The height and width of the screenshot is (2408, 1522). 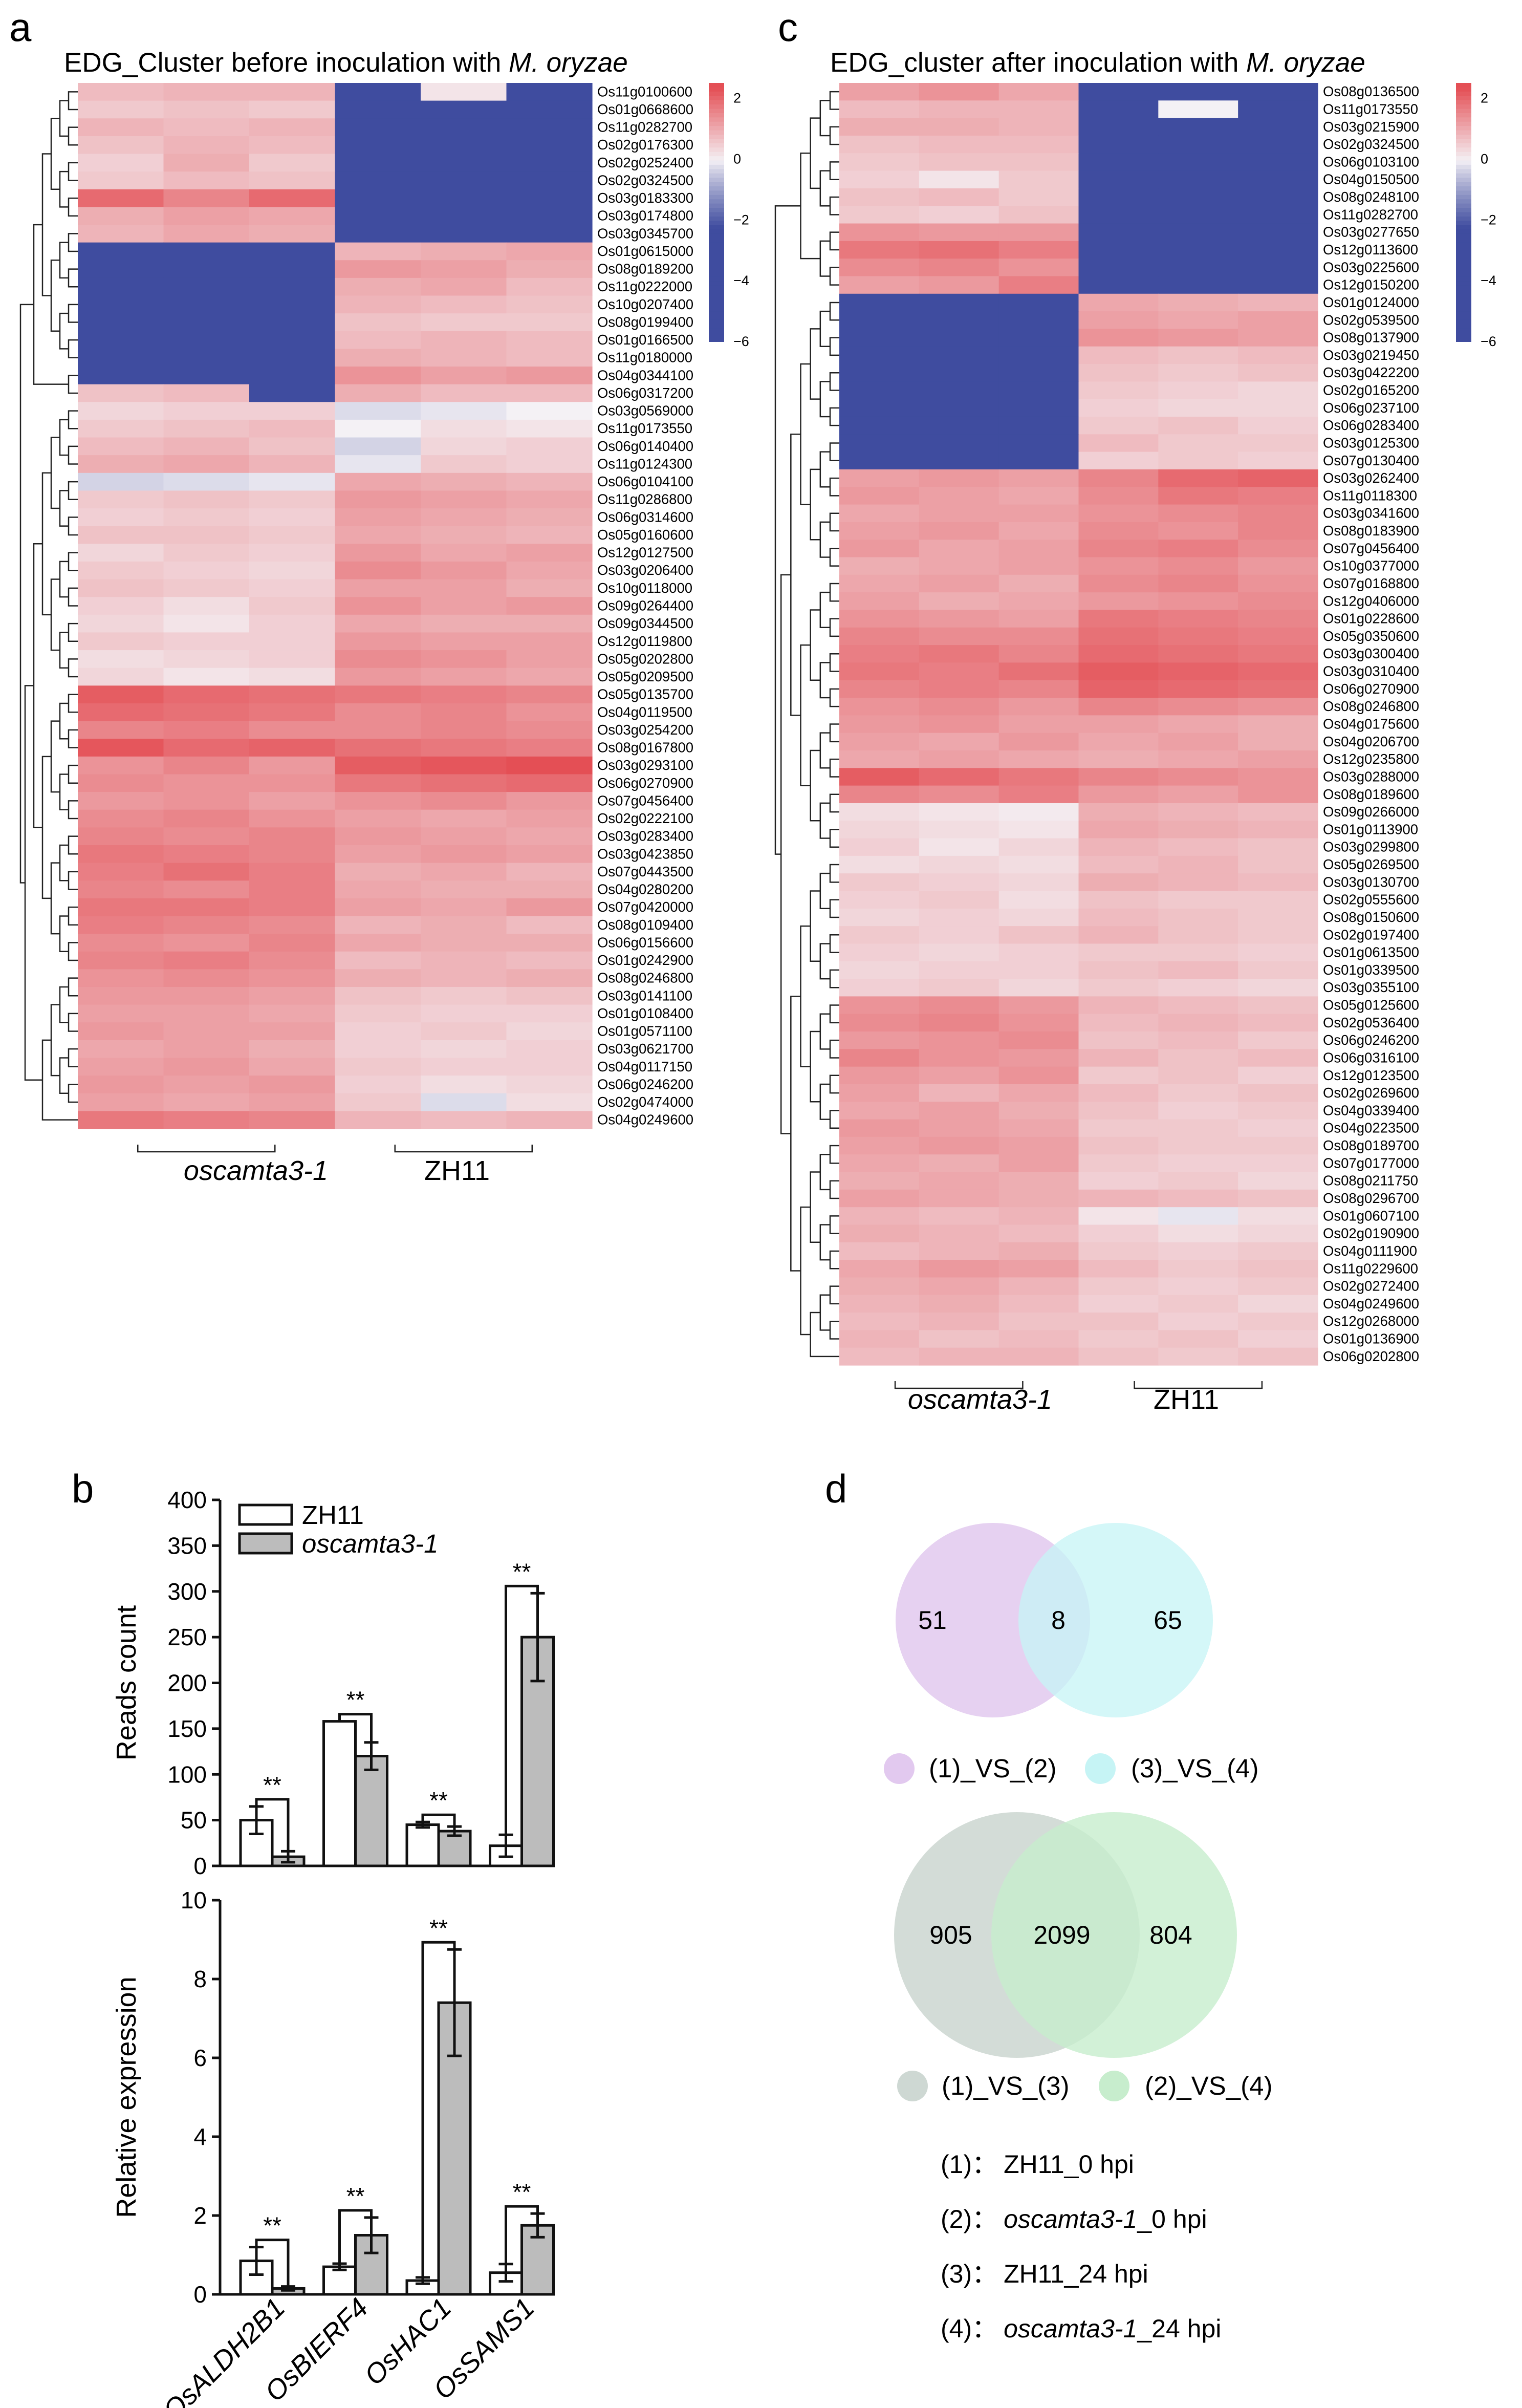 I want to click on colorbar-tick-label: −2, so click(x=1488, y=219).